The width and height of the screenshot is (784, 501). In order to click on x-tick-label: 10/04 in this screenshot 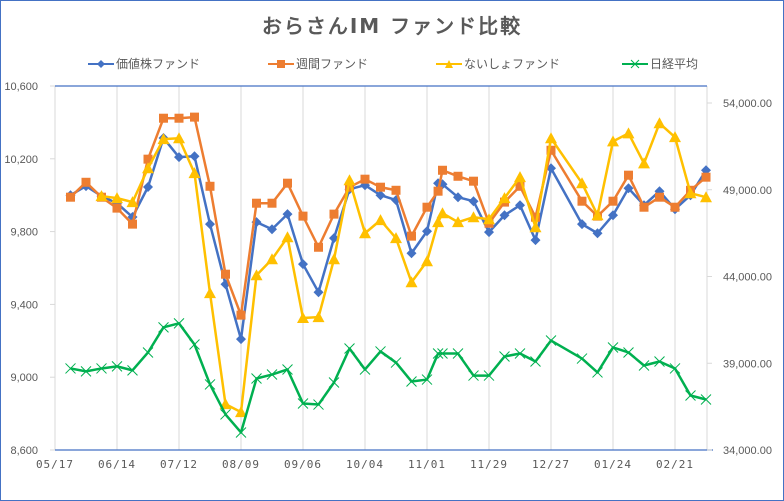, I will do `click(365, 464)`.